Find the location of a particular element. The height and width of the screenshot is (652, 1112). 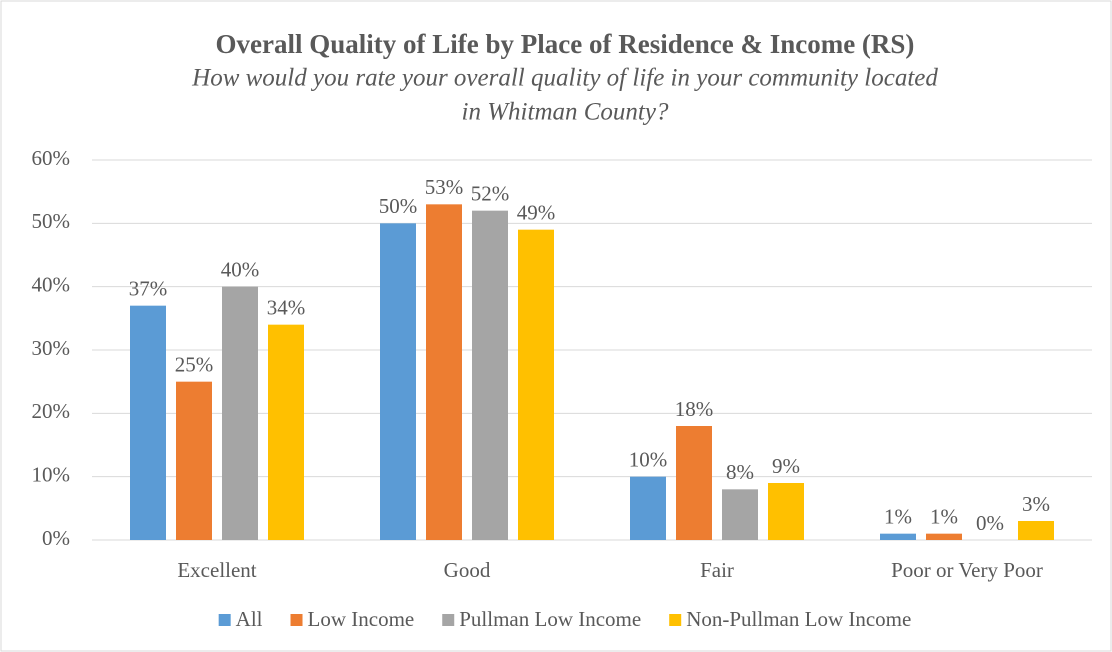

value-label: 25% is located at coordinates (194, 364).